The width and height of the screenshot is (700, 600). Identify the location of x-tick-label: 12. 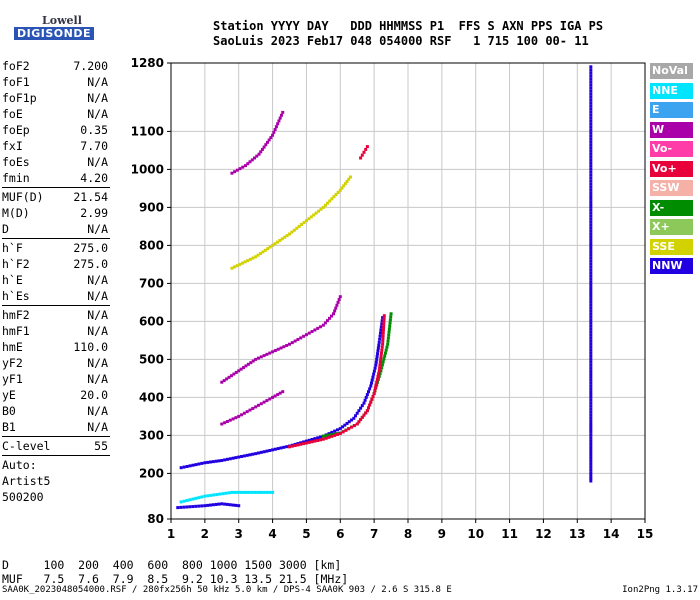
(543, 534).